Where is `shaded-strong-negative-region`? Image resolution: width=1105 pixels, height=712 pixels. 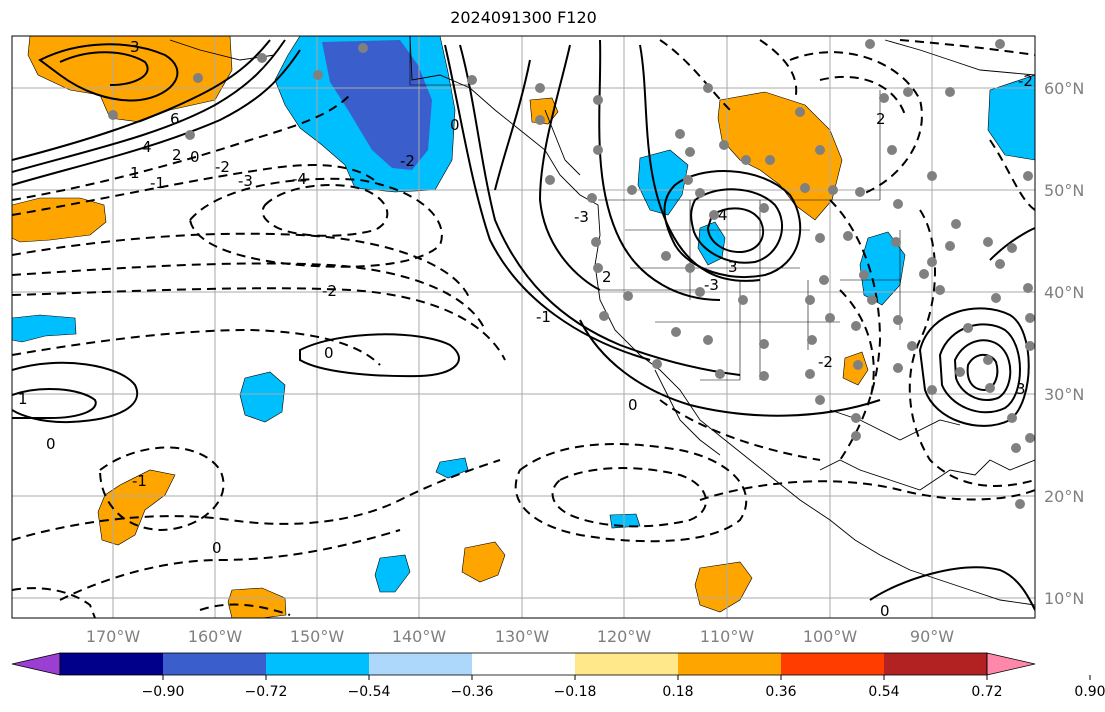
shaded-strong-negative-region is located at coordinates (377, 105).